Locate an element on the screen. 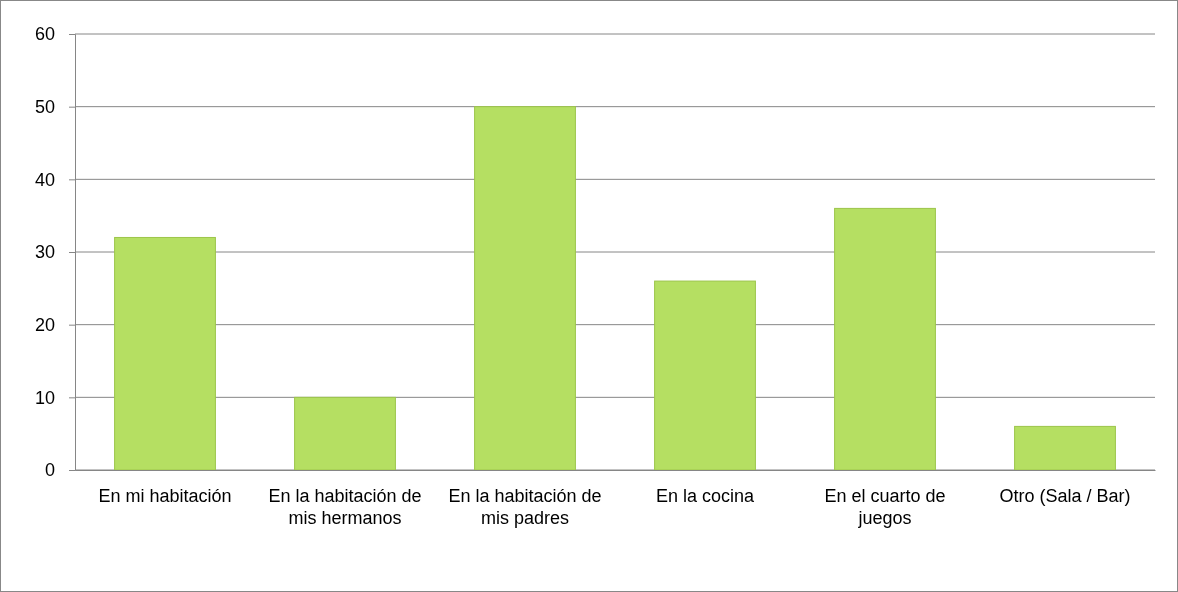 The height and width of the screenshot is (592, 1178). x-tick-label: Otro (Sala / Bar) is located at coordinates (1065, 496).